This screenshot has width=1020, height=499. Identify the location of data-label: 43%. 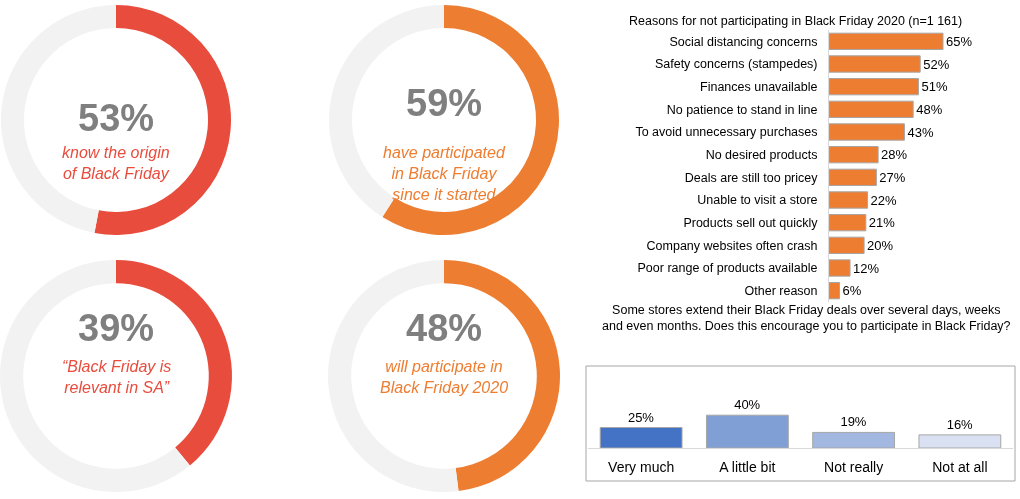
(920, 132).